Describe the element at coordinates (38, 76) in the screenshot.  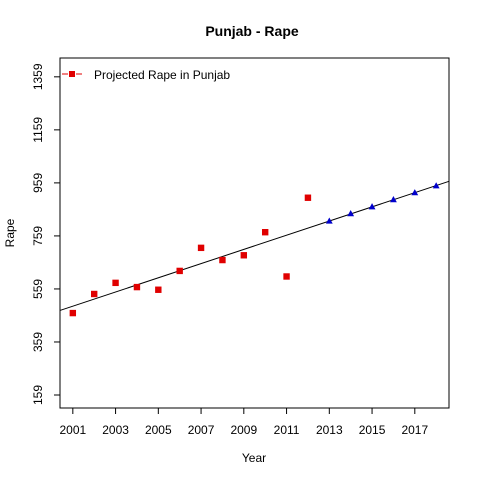
I see `y-tick-label: 1359` at that location.